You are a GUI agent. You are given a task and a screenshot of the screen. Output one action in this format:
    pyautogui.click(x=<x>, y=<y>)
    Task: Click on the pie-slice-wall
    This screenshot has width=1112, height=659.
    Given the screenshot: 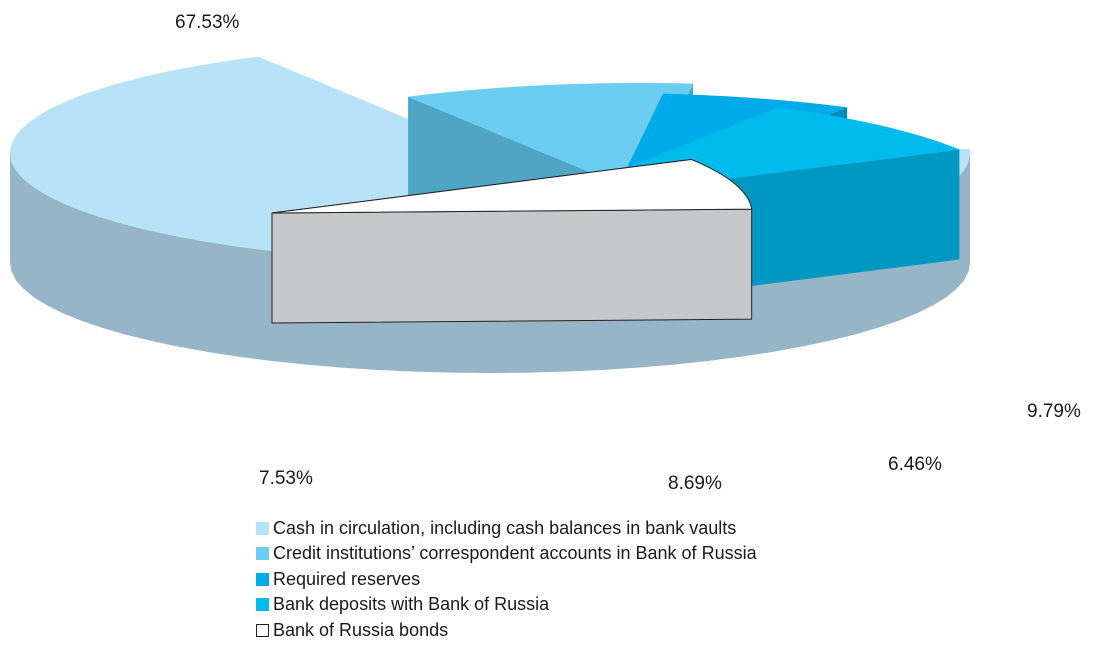 What is the action you would take?
    pyautogui.click(x=512, y=266)
    